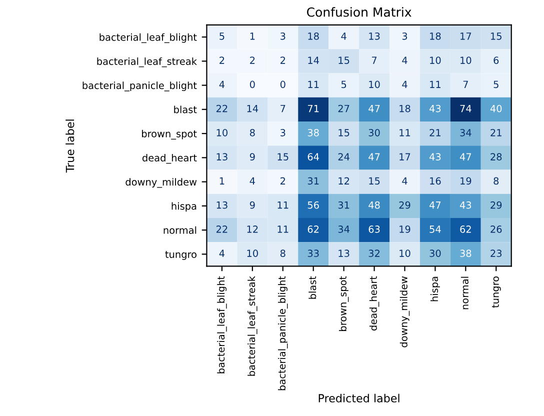 This screenshot has width=544, height=416. What do you see at coordinates (313, 156) in the screenshot?
I see `data-label: 64` at bounding box center [313, 156].